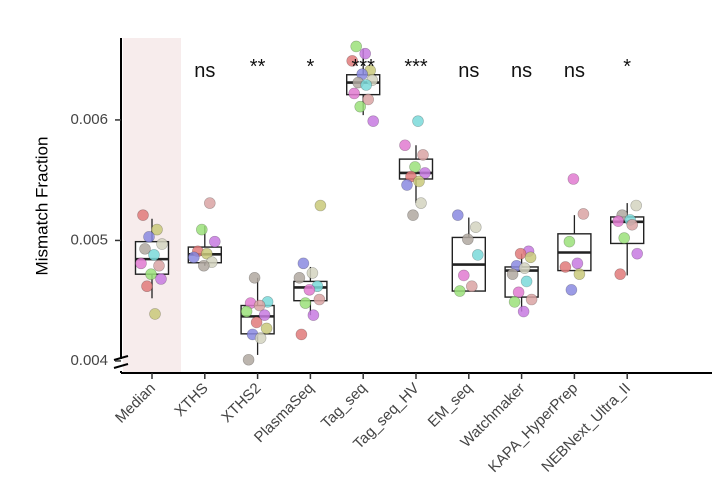  I want to click on median-highlight-band, so click(152, 205).